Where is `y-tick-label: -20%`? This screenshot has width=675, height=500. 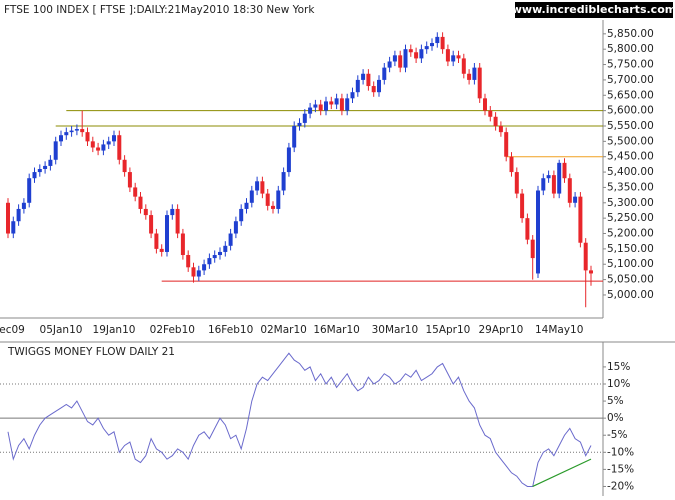
y-tick-label: -20% is located at coordinates (620, 486).